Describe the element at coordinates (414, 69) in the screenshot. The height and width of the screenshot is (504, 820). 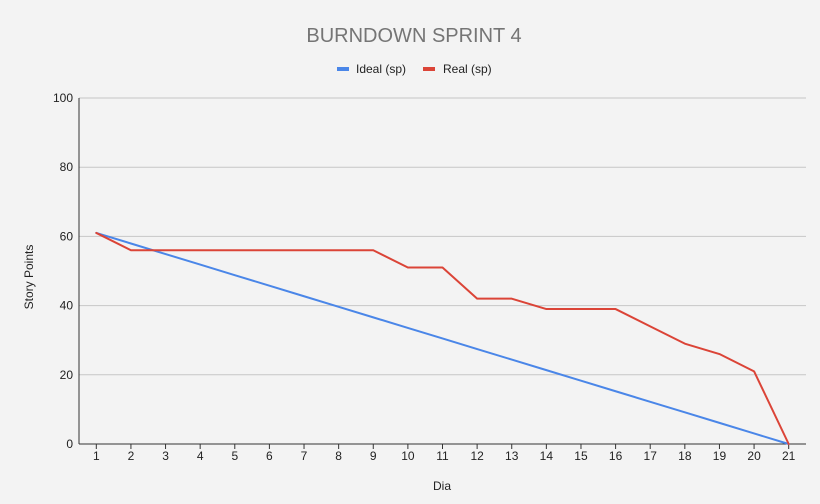
I see `legend: Ideal (sp) Real (sp)` at that location.